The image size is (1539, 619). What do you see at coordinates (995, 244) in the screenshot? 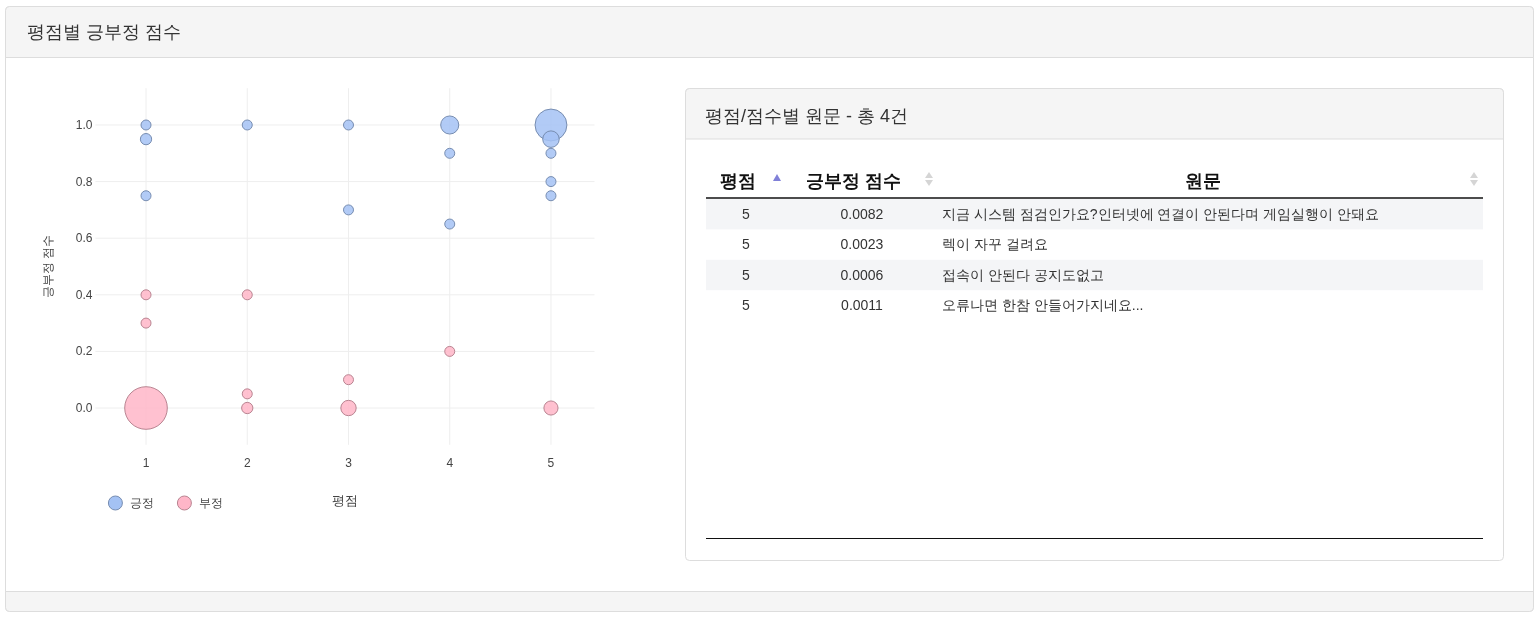
I see `text: 렉이 자꾸 걸려요` at bounding box center [995, 244].